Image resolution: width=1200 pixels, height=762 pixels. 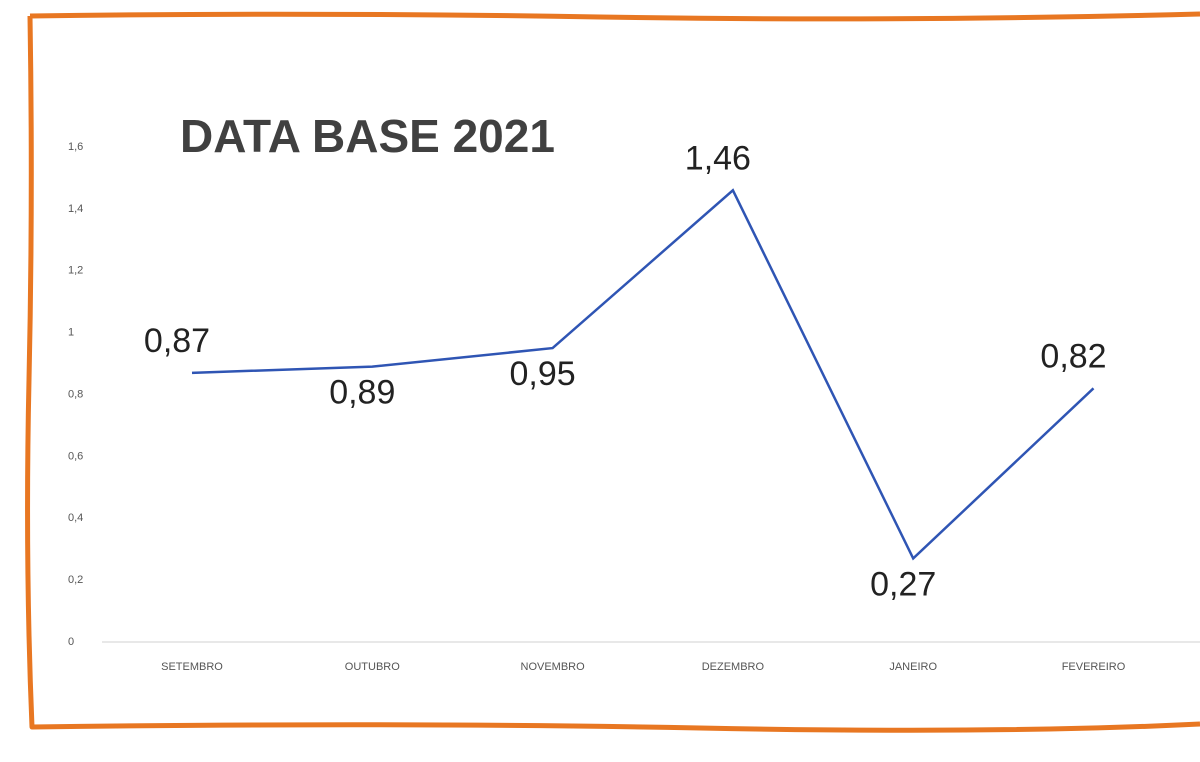 I want to click on y-tick-label: 0,4, so click(x=75, y=518).